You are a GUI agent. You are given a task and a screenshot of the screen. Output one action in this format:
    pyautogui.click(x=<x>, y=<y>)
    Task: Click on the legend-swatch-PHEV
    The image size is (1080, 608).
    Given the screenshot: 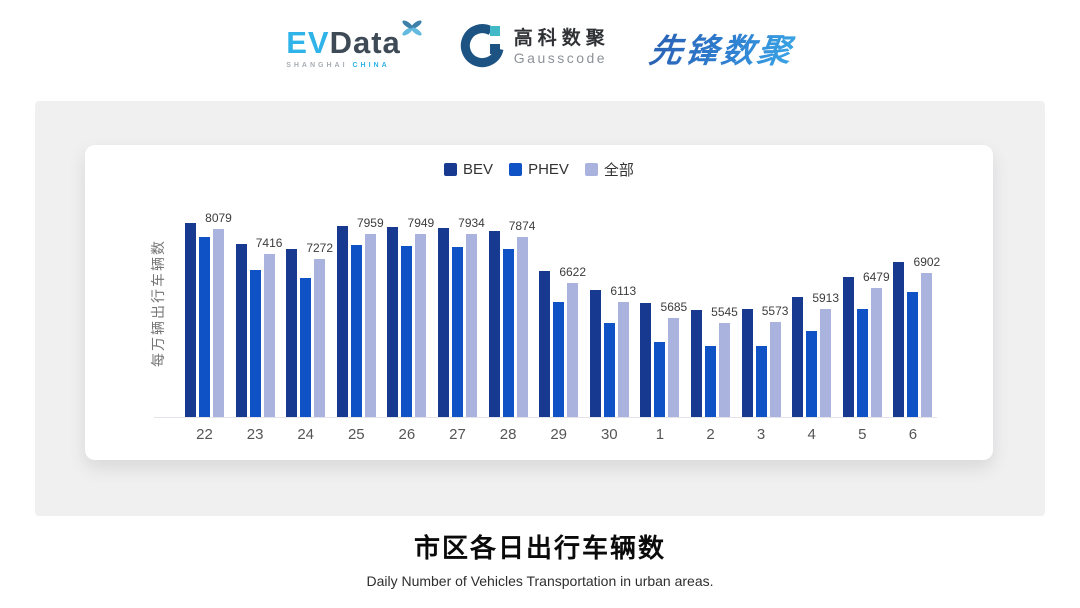 What is the action you would take?
    pyautogui.click(x=516, y=169)
    